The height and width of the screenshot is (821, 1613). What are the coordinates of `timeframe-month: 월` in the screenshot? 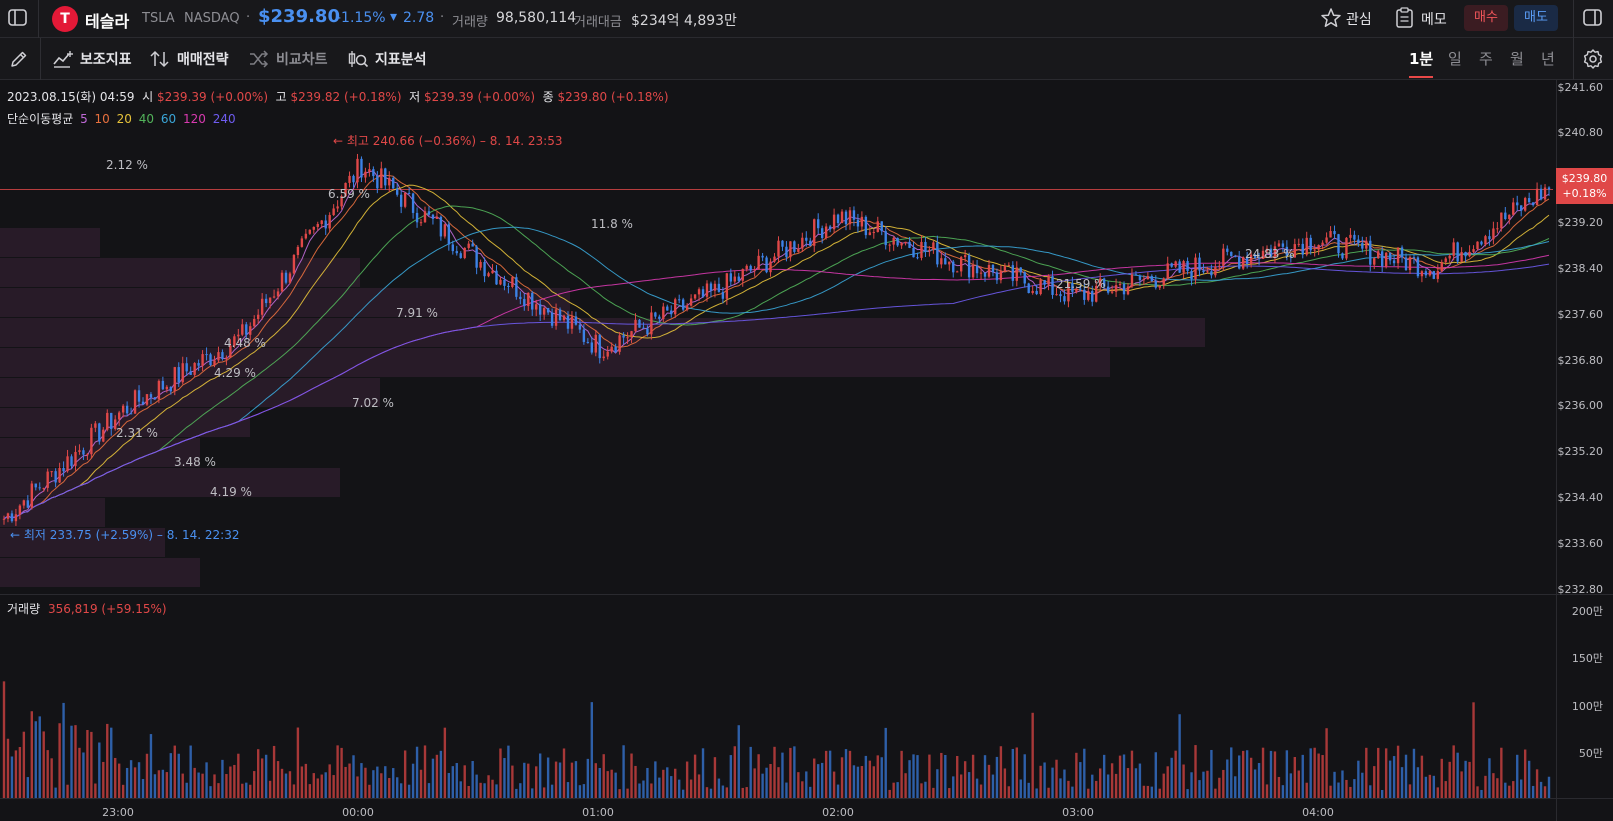 It's located at (1517, 59).